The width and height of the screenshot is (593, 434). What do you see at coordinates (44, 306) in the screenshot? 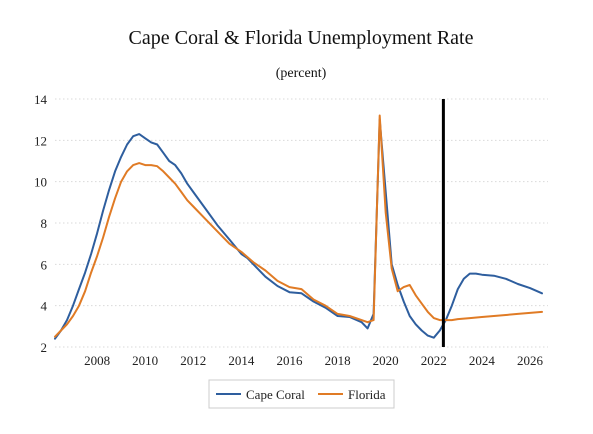
I see `y-tick-label: 4` at bounding box center [44, 306].